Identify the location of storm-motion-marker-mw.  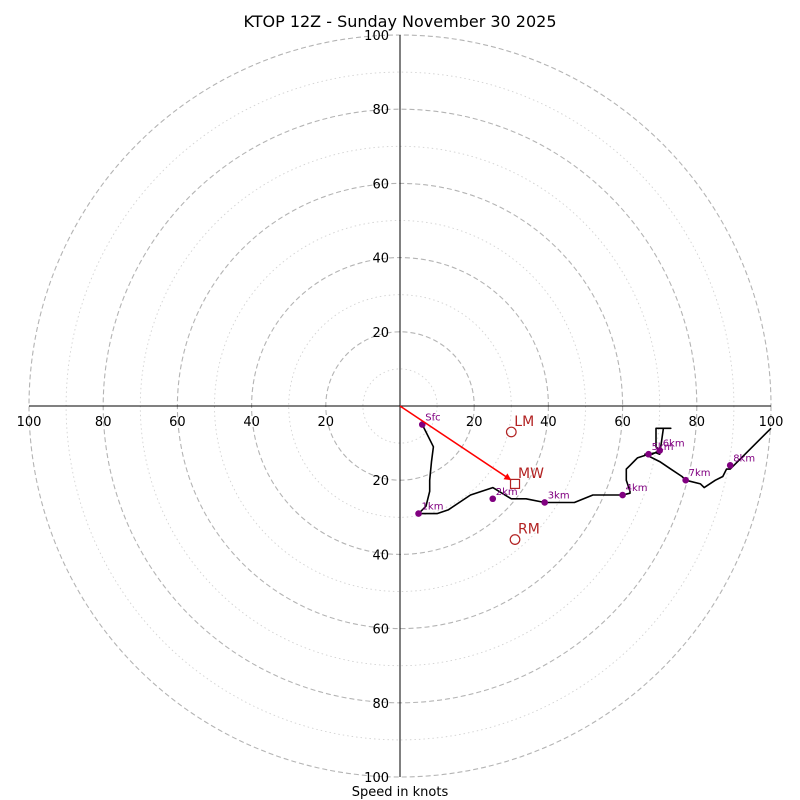
(515, 484).